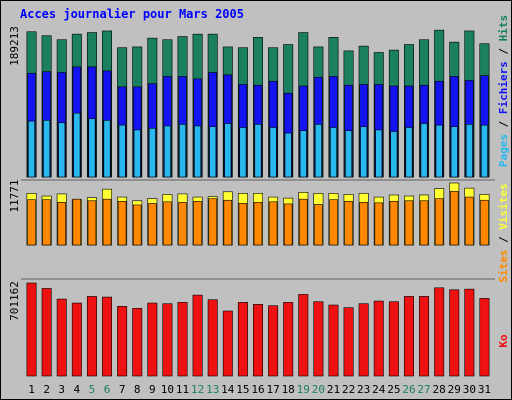 This screenshot has height=400, width=512. What do you see at coordinates (107, 389) in the screenshot?
I see `x-tick-label-day-6: 6` at bounding box center [107, 389].